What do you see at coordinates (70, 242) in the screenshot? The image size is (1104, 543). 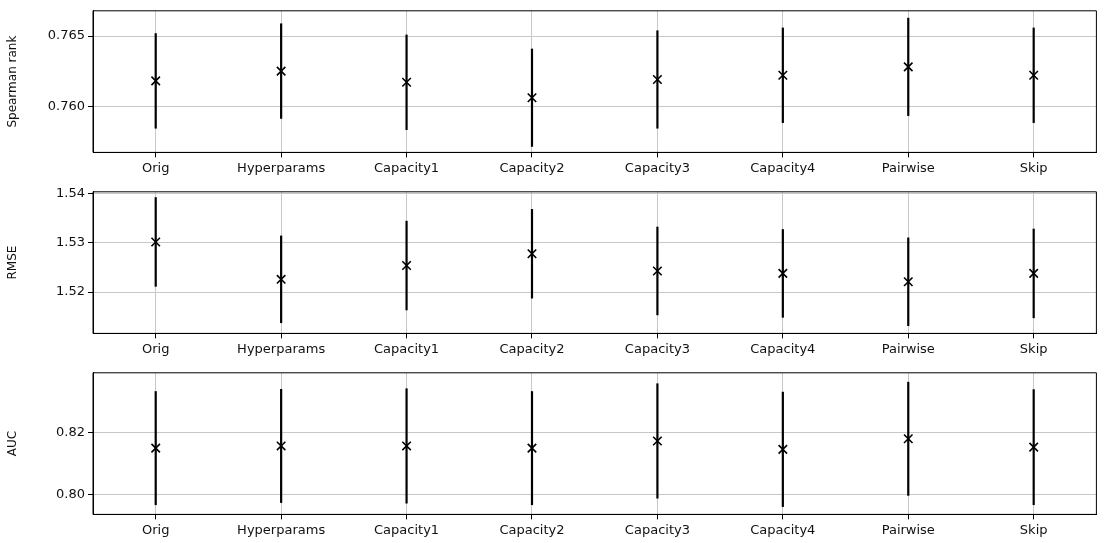 I see `y-tick-label: 1.53` at bounding box center [70, 242].